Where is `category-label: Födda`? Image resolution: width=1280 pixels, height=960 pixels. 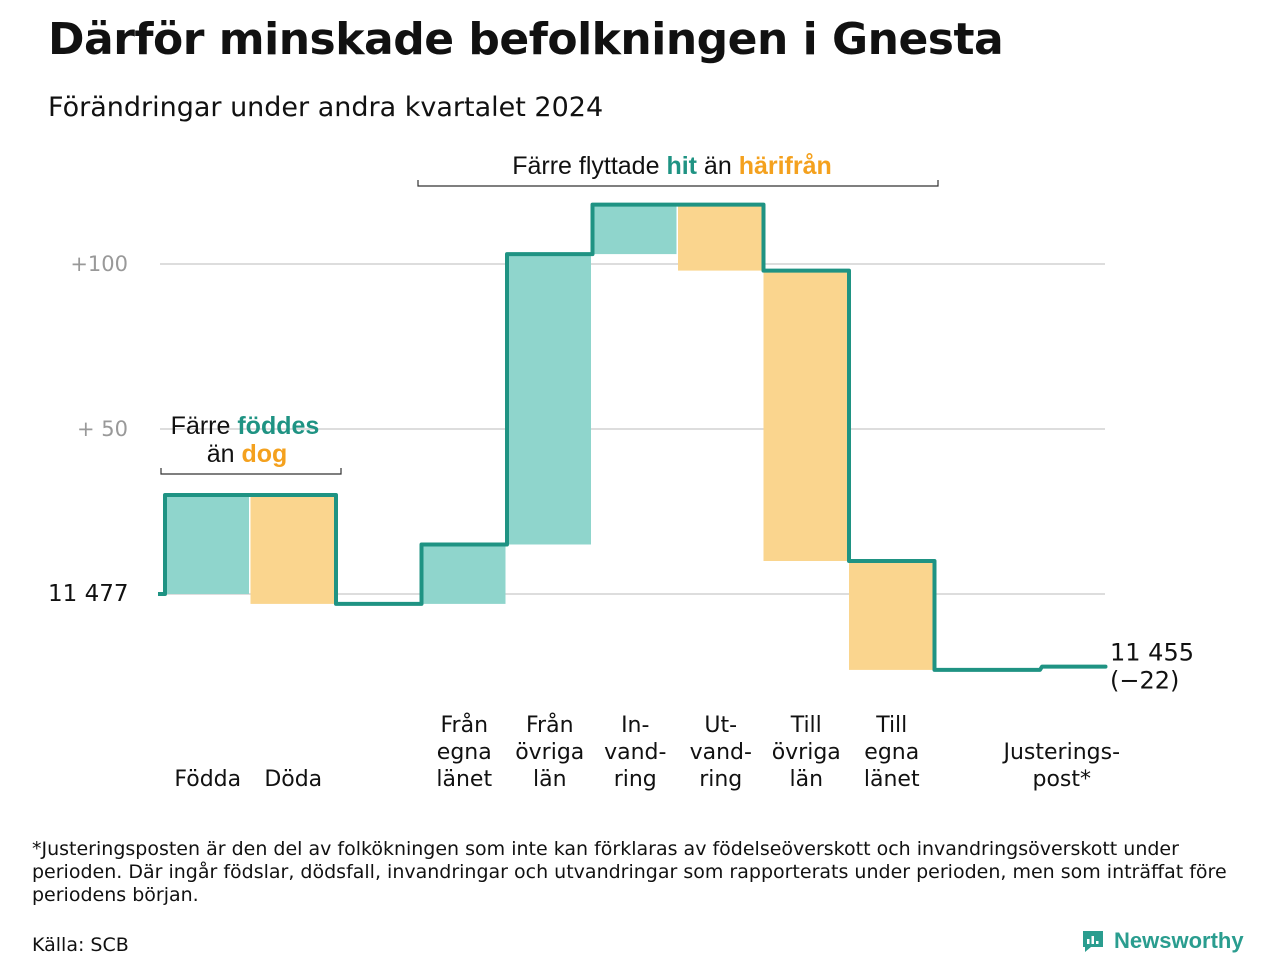
category-label: Födda is located at coordinates (207, 779).